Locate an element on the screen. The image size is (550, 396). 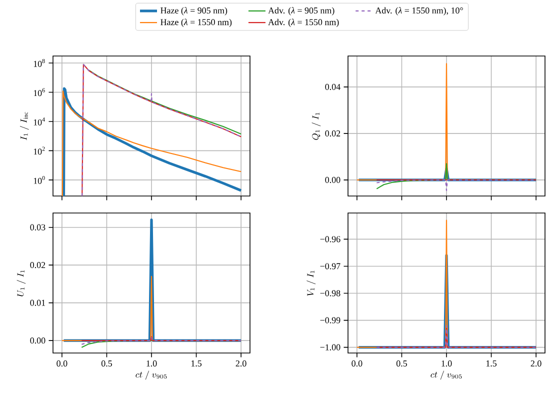
y-tick-label: 0.03 is located at coordinates (38, 227).